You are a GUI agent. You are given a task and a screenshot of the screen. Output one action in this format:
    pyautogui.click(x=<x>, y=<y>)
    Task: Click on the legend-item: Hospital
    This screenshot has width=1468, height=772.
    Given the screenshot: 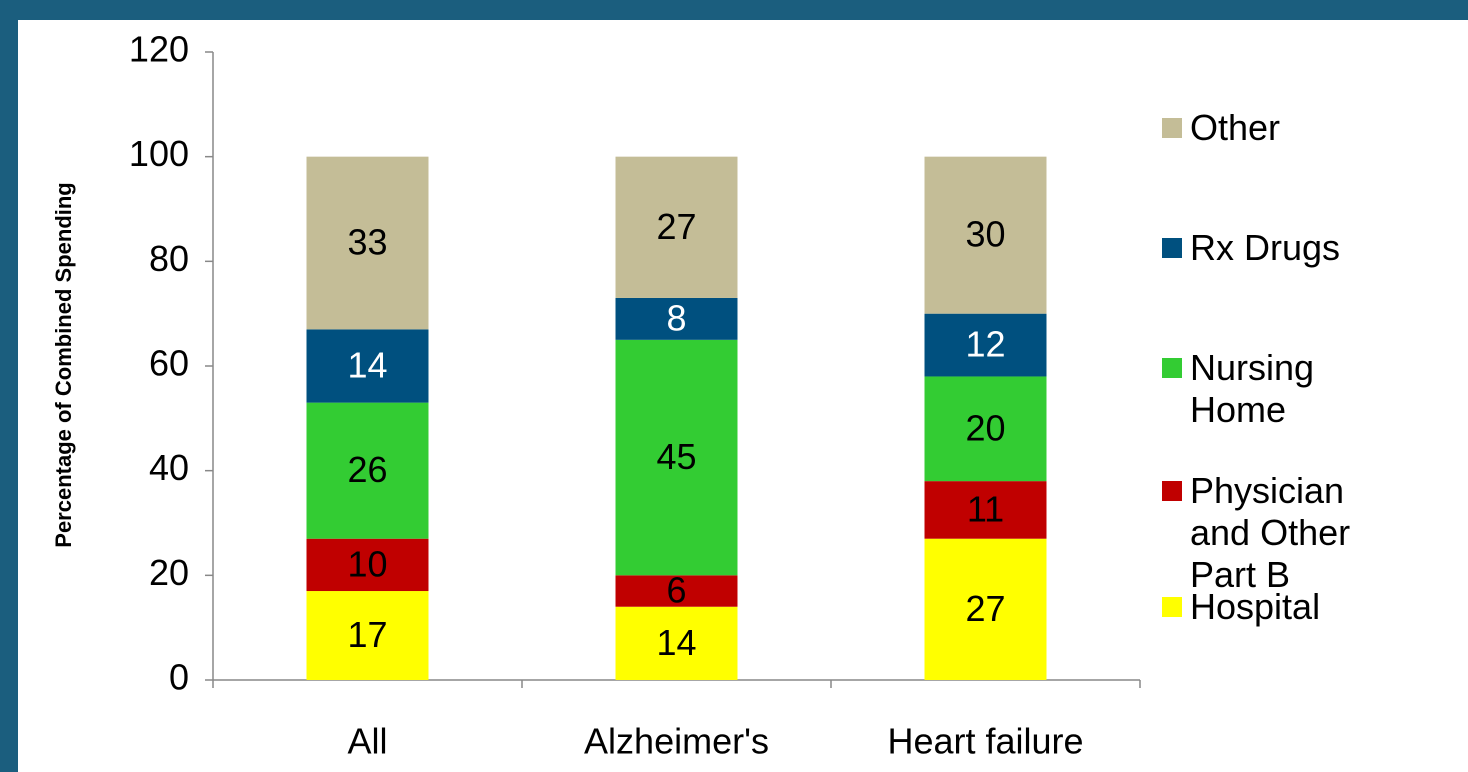 What is the action you would take?
    pyautogui.click(x=1312, y=607)
    